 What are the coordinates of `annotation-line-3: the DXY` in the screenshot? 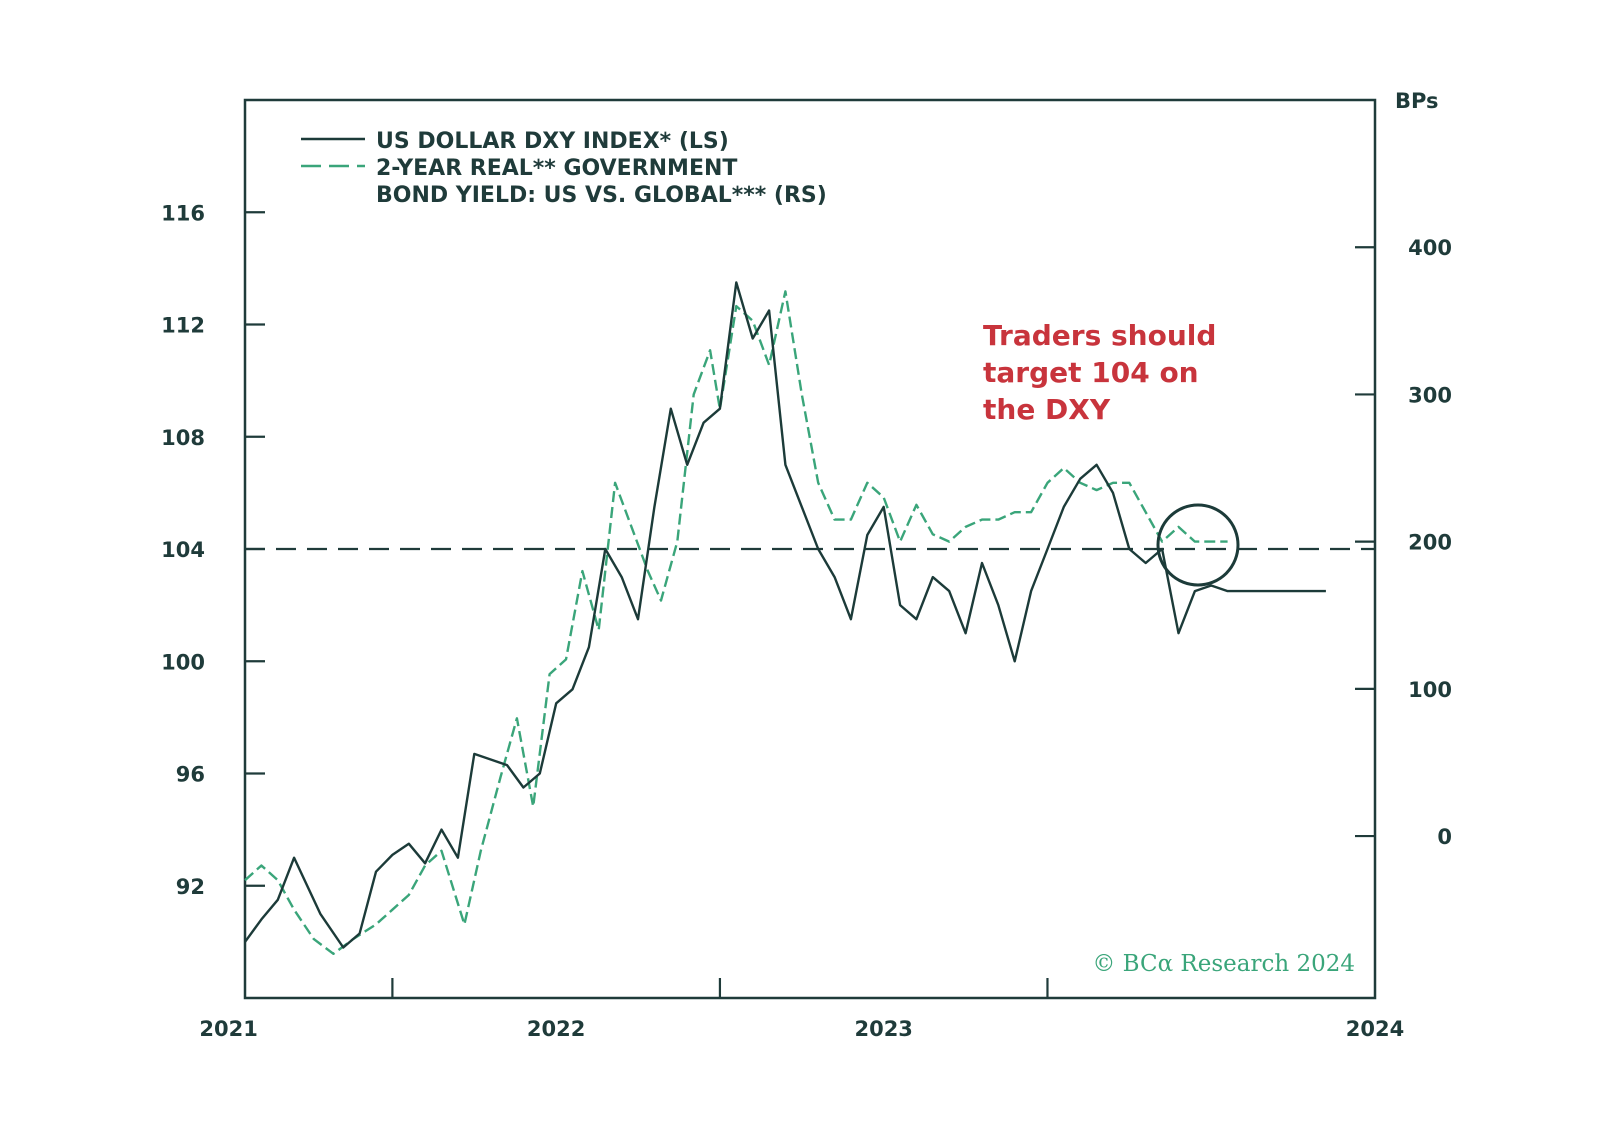 It's located at (1047, 409).